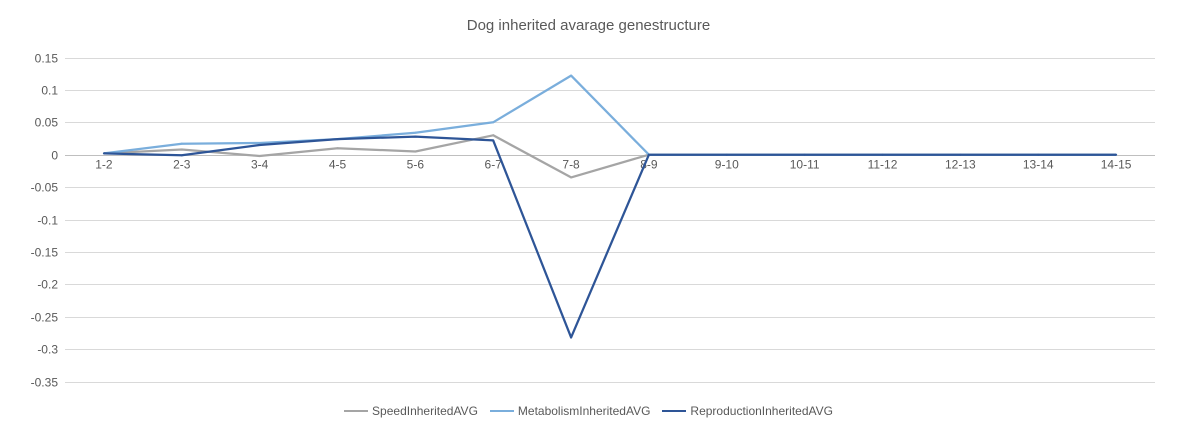 The image size is (1177, 425). I want to click on x-tick-label: 12-13, so click(960, 165).